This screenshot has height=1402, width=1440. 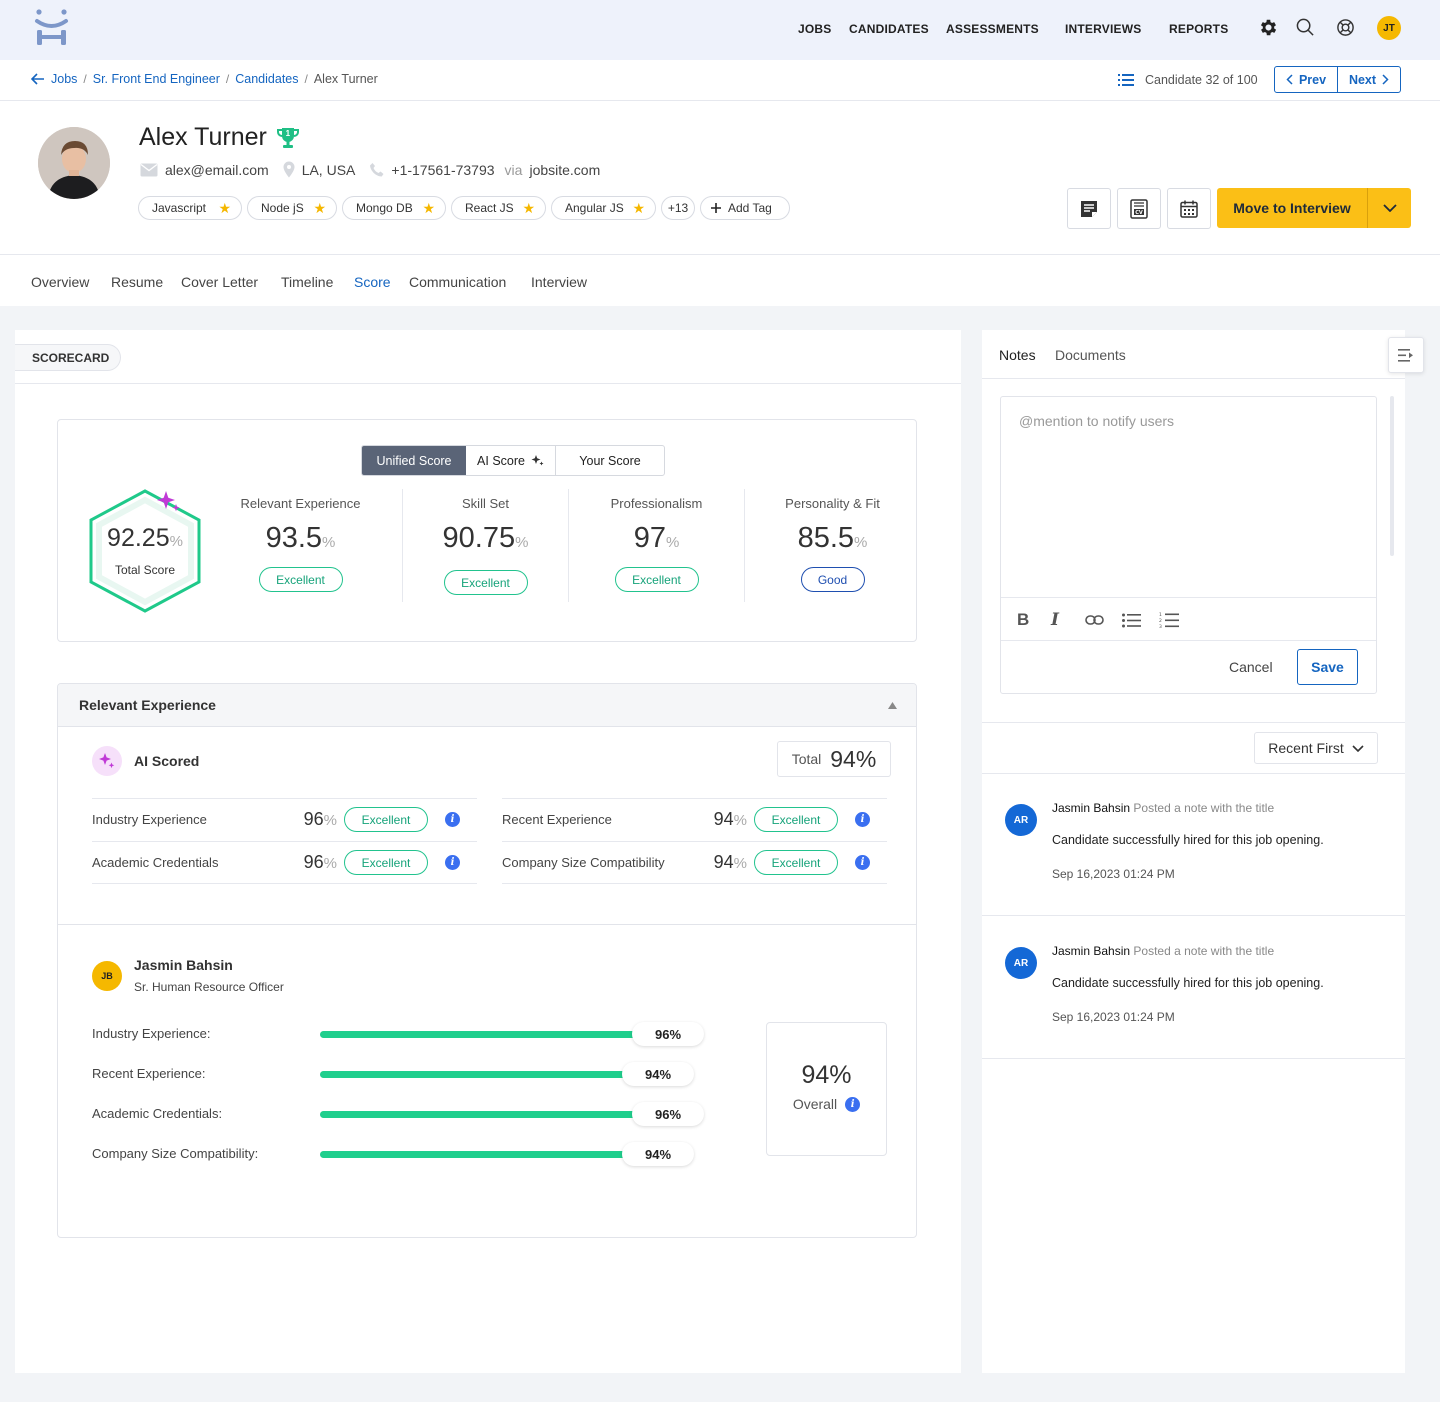 What do you see at coordinates (1392, 476) in the screenshot?
I see `scrollbar` at bounding box center [1392, 476].